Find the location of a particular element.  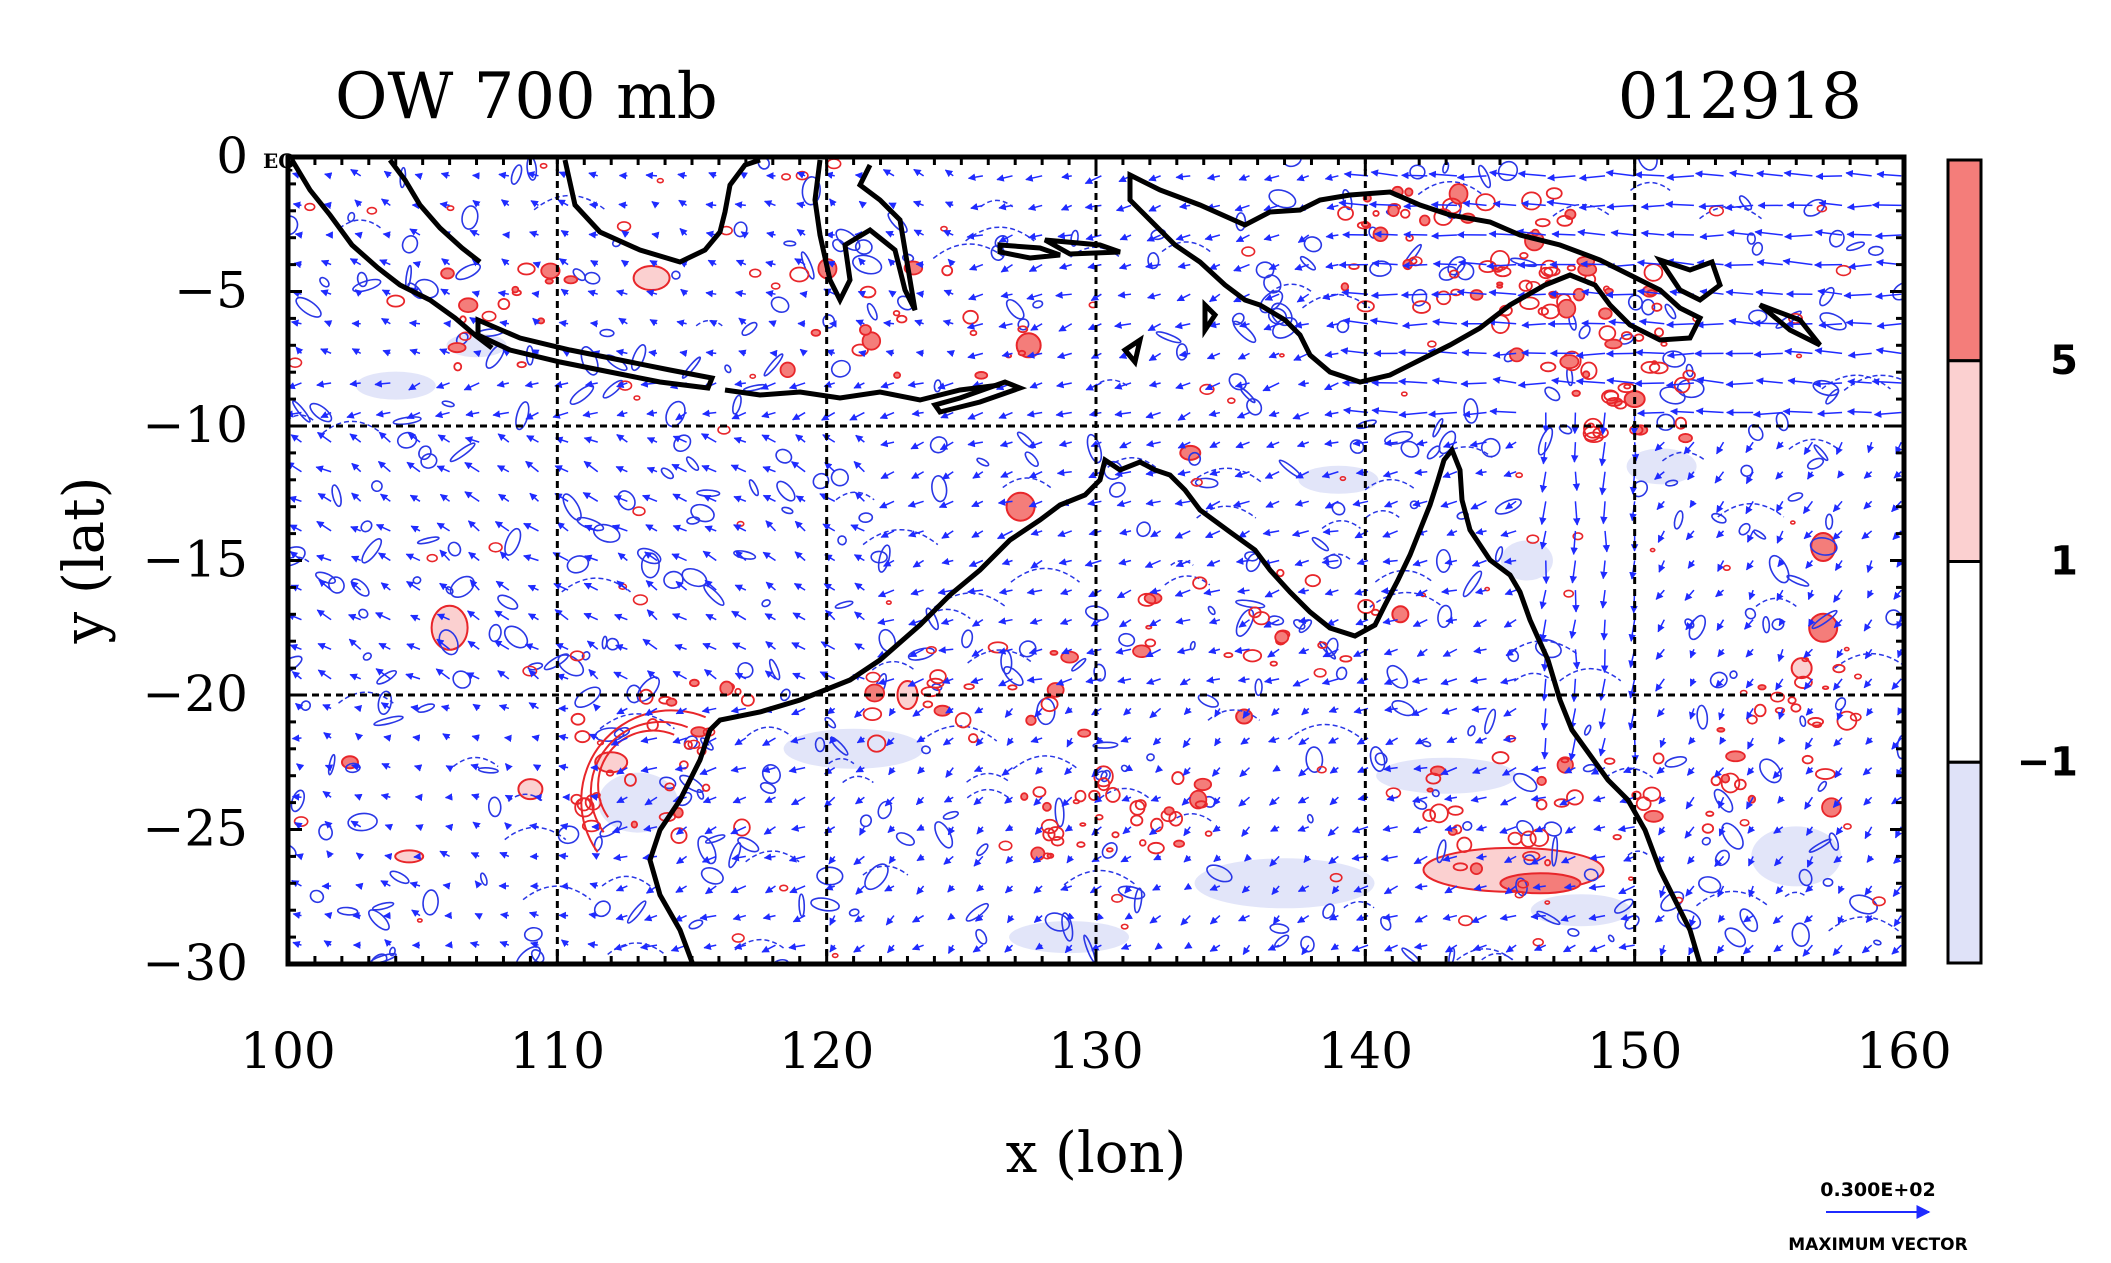

title-right: 012918 is located at coordinates (1740, 97).